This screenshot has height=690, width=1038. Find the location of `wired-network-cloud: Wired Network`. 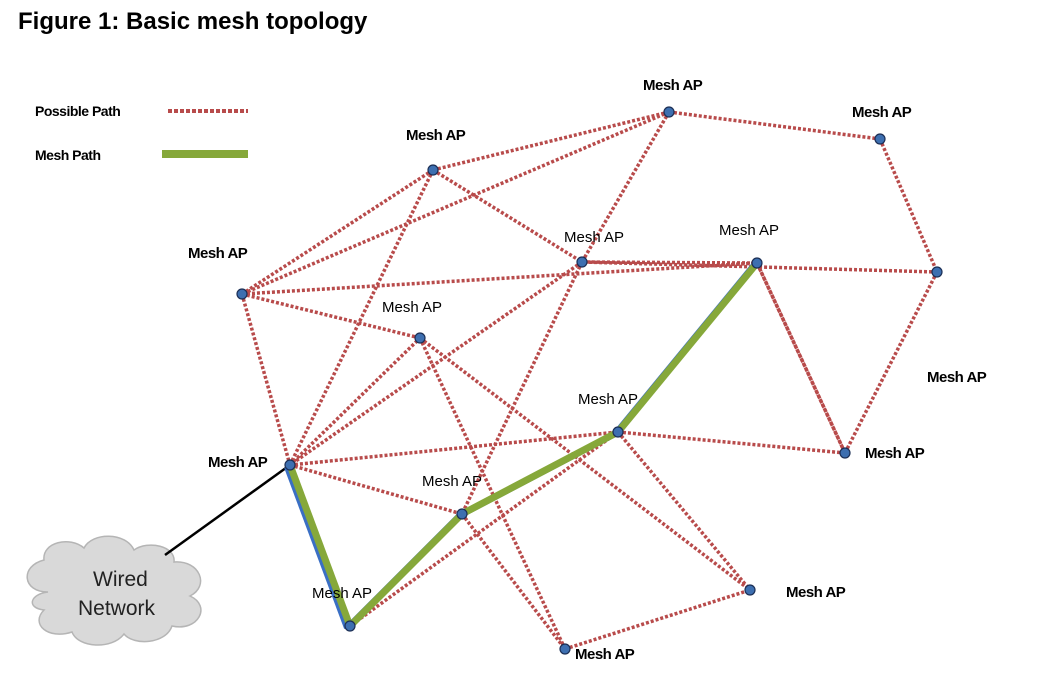

wired-network-cloud: Wired Network is located at coordinates (114, 590).